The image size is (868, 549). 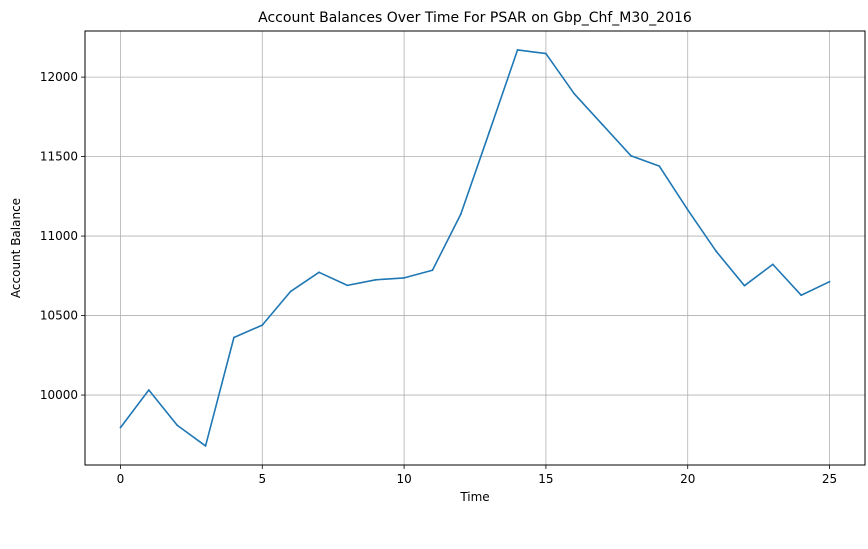 What do you see at coordinates (59, 236) in the screenshot?
I see `y-tick-label: 11000` at bounding box center [59, 236].